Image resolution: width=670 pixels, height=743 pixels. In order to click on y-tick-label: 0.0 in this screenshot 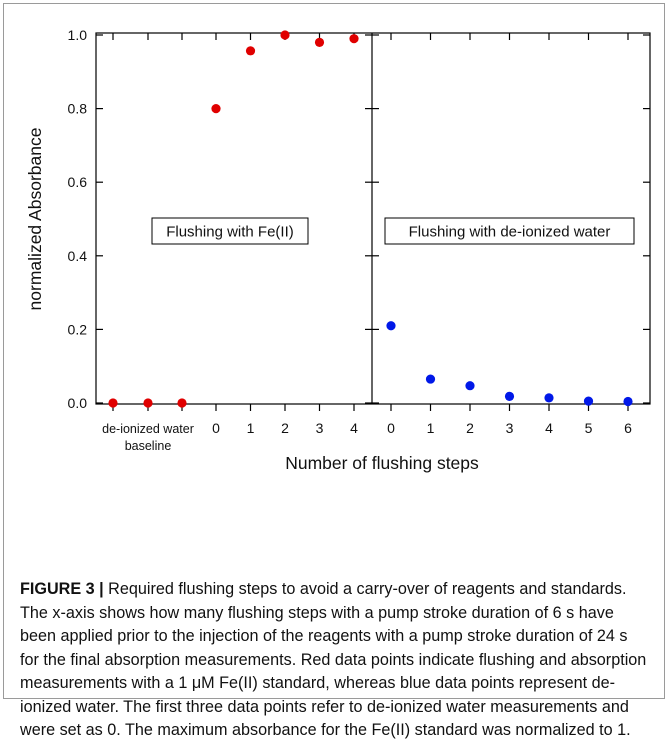, I will do `click(78, 403)`.